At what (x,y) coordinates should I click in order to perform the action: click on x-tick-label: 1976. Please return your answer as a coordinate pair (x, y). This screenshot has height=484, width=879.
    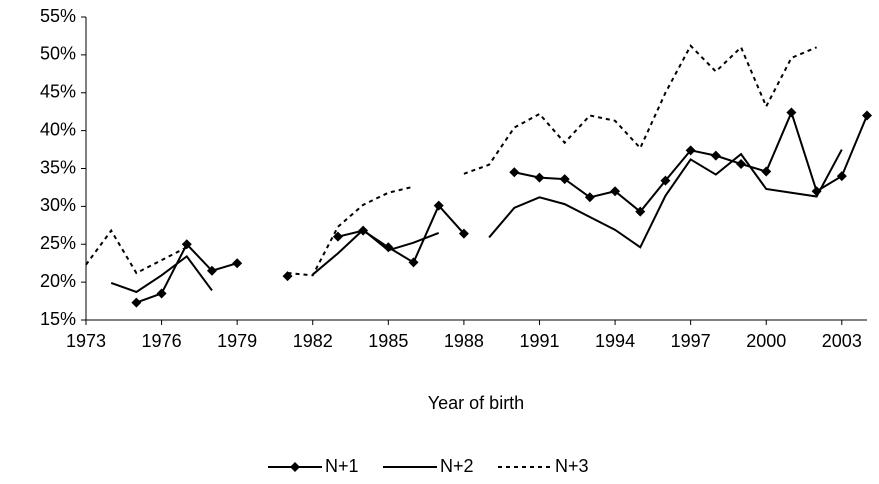
    Looking at the image, I should click on (162, 341).